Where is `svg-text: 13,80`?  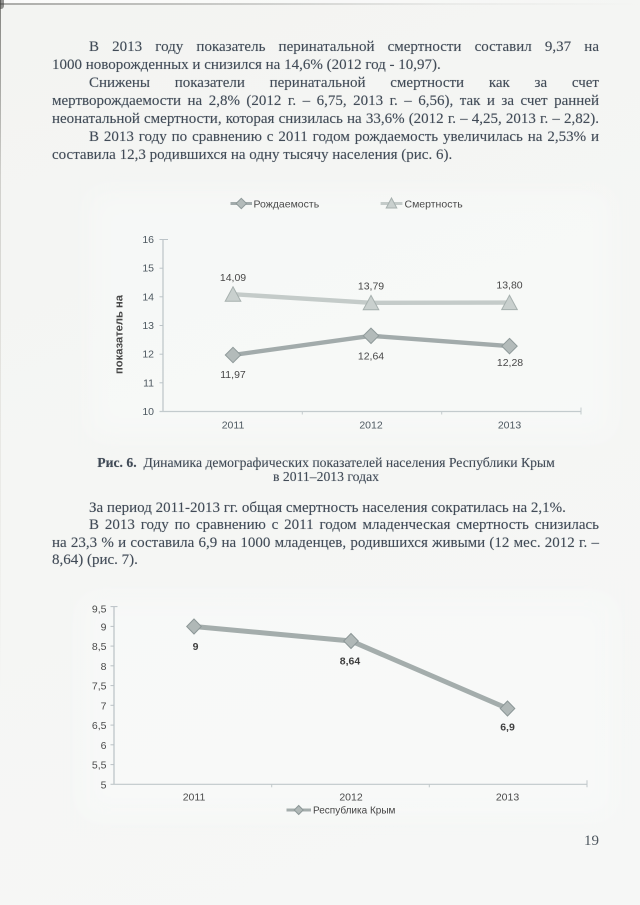
svg-text: 13,80 is located at coordinates (509, 285).